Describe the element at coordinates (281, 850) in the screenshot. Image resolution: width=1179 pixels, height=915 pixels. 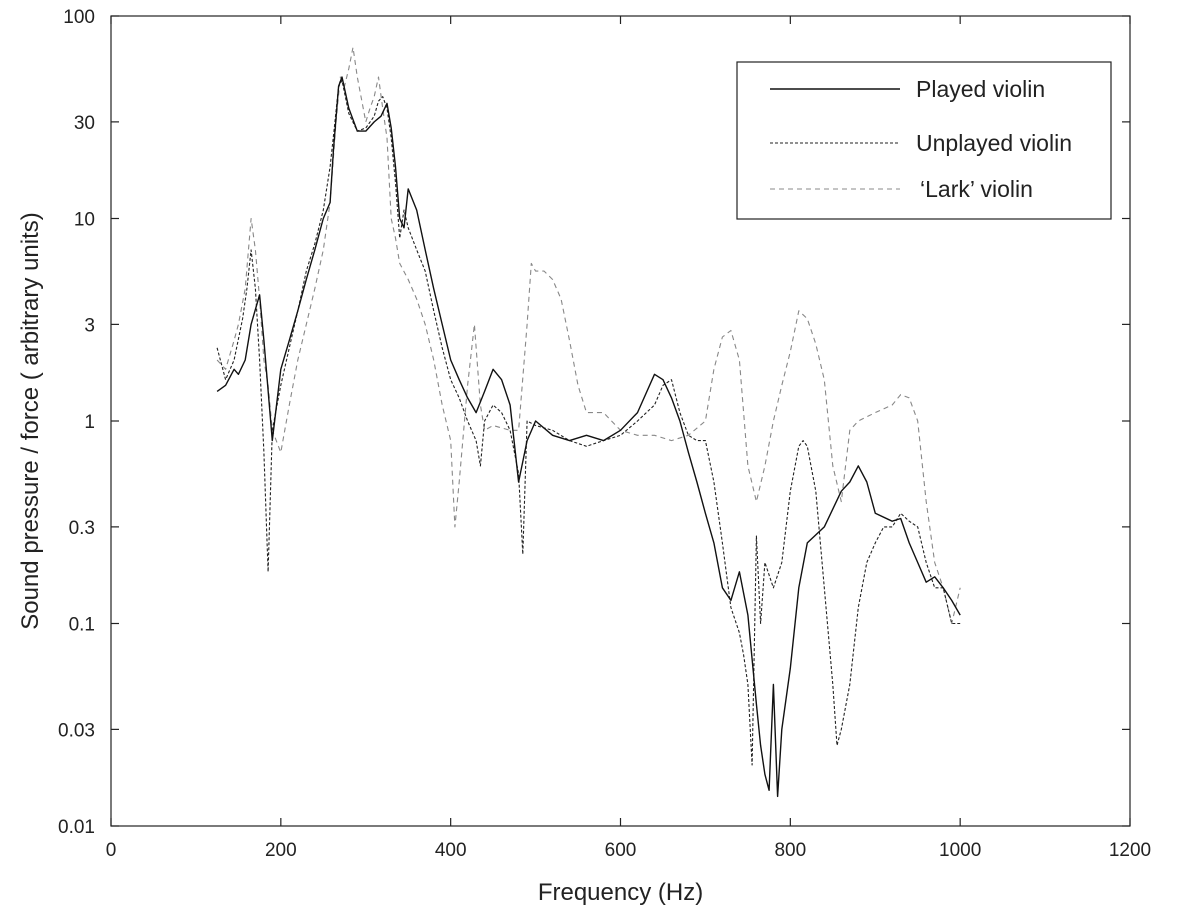
I see `x-tick-label: 200` at that location.